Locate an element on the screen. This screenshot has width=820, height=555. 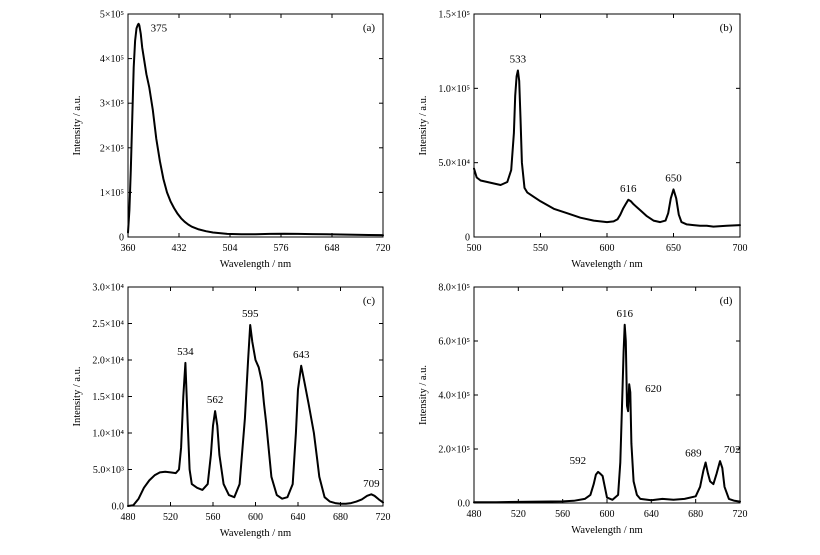
panel-b-peak-label: 616 is located at coordinates (628, 189).